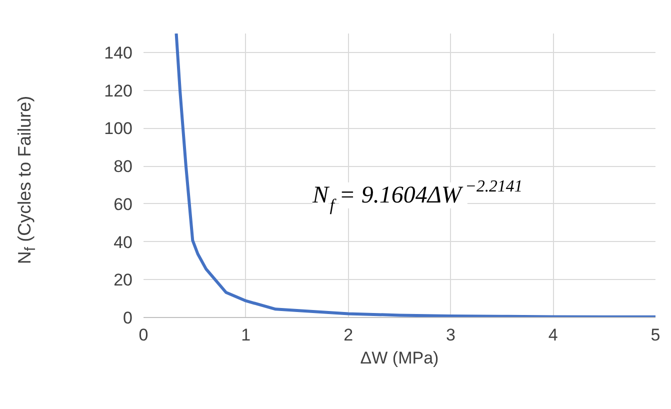 This screenshot has height=409, width=671. What do you see at coordinates (118, 90) in the screenshot?
I see `y-tick-label: 120` at bounding box center [118, 90].